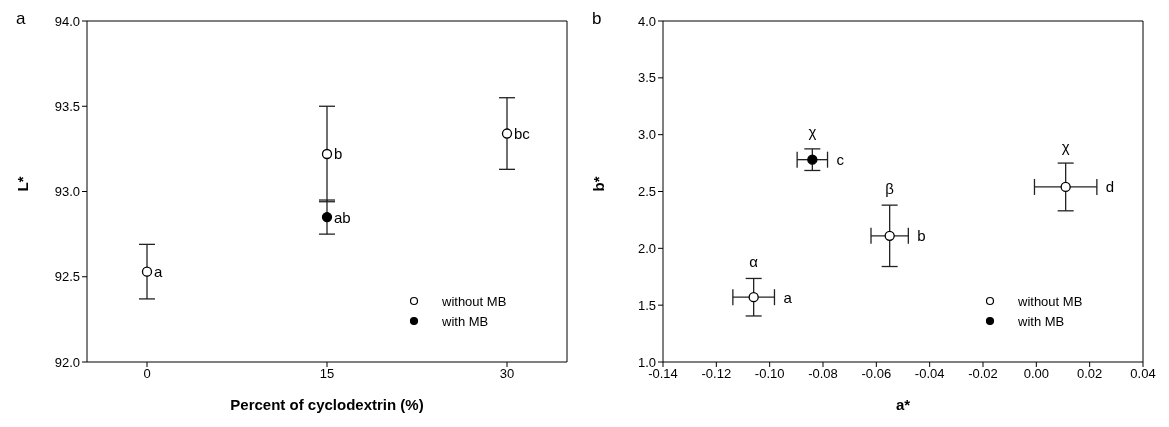 The height and width of the screenshot is (427, 1169). I want to click on x-tick-label: -0.04, so click(929, 374).